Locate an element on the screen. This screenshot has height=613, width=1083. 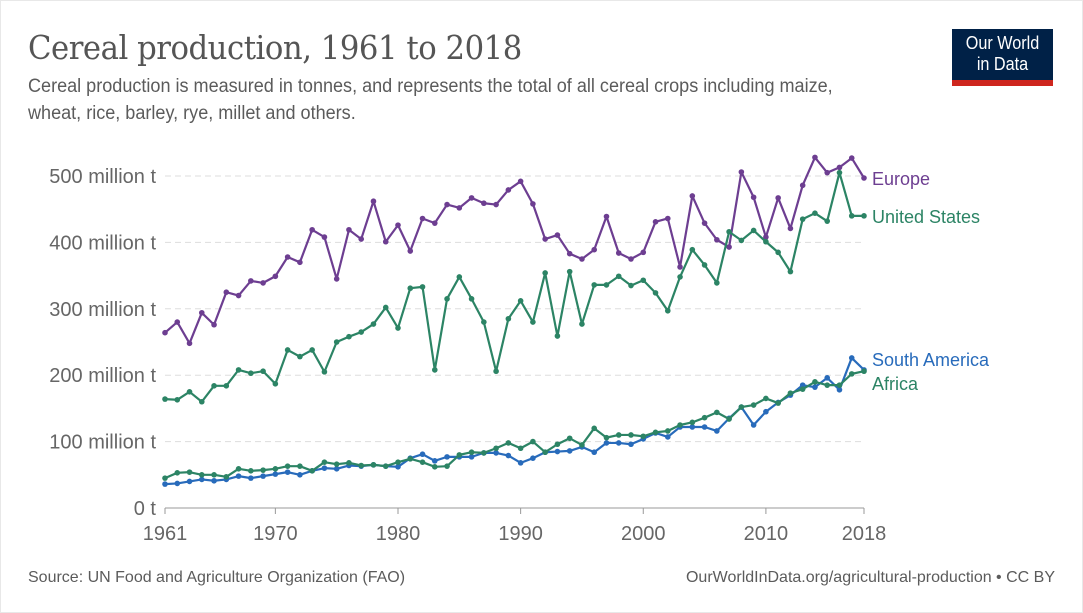
legend: Europe United States South America Africa is located at coordinates (931, 281).